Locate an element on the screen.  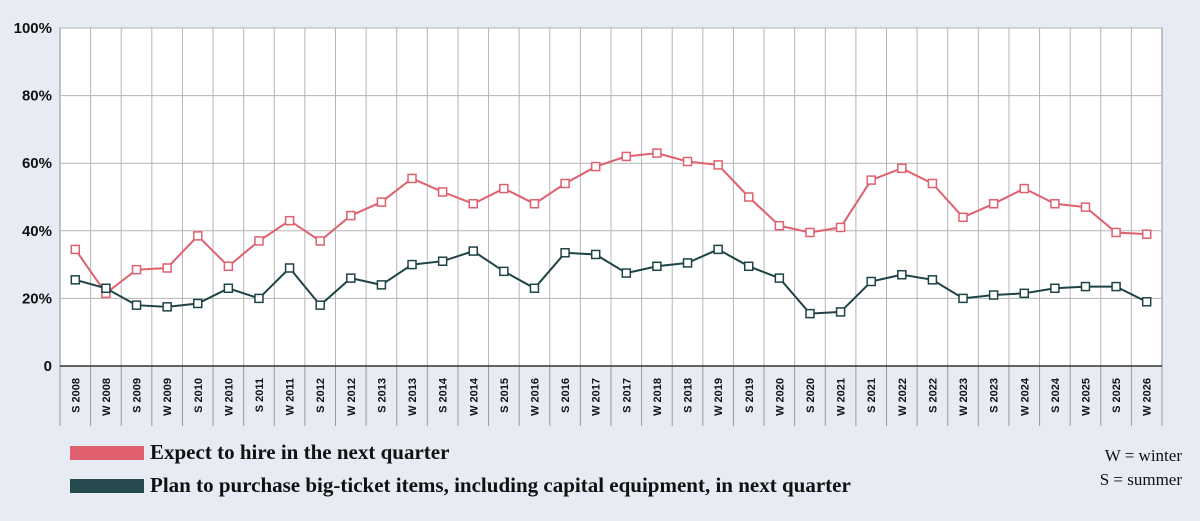
x-tick-label: S 2022 is located at coordinates (933, 395).